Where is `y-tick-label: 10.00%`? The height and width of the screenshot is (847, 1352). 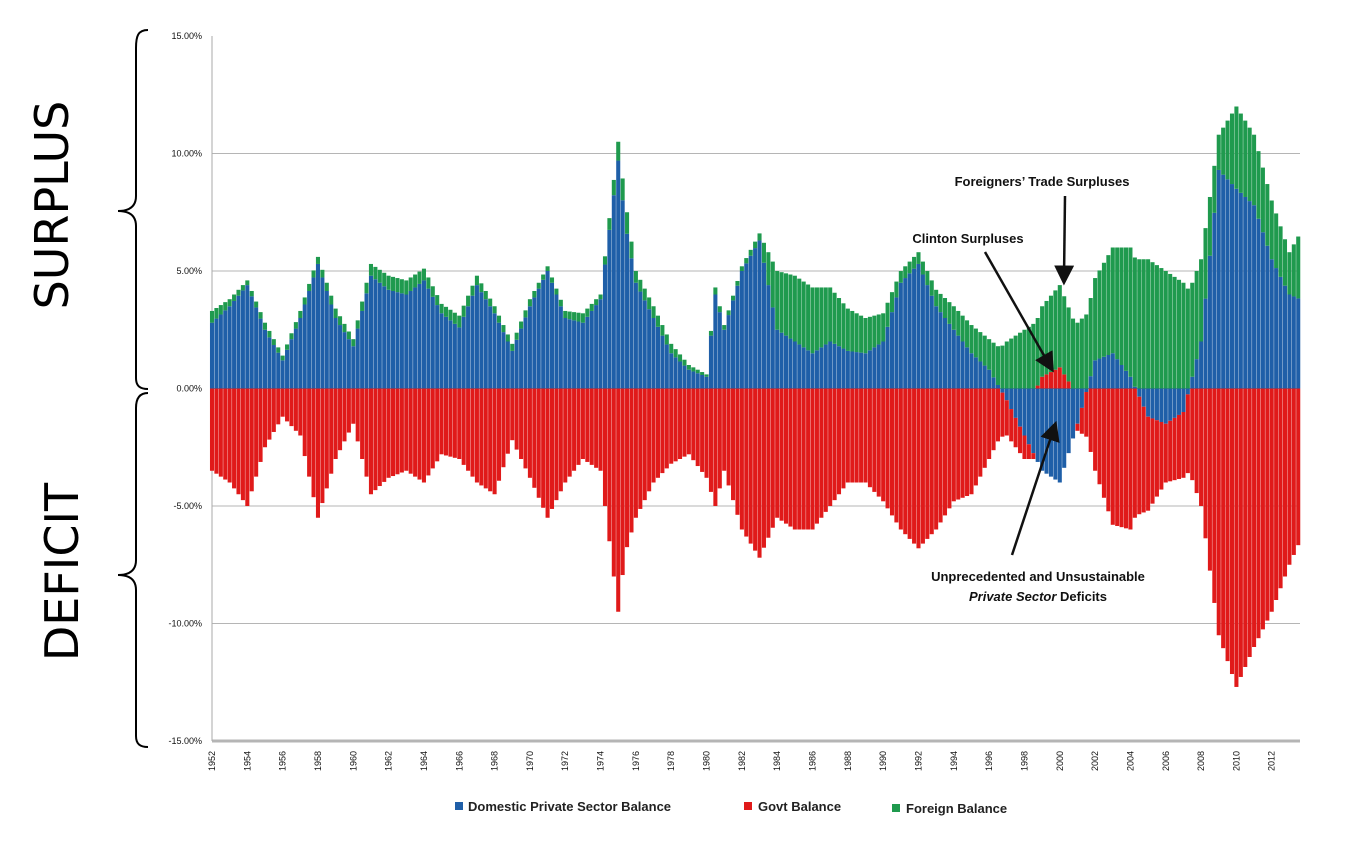 y-tick-label: 10.00% is located at coordinates (186, 154).